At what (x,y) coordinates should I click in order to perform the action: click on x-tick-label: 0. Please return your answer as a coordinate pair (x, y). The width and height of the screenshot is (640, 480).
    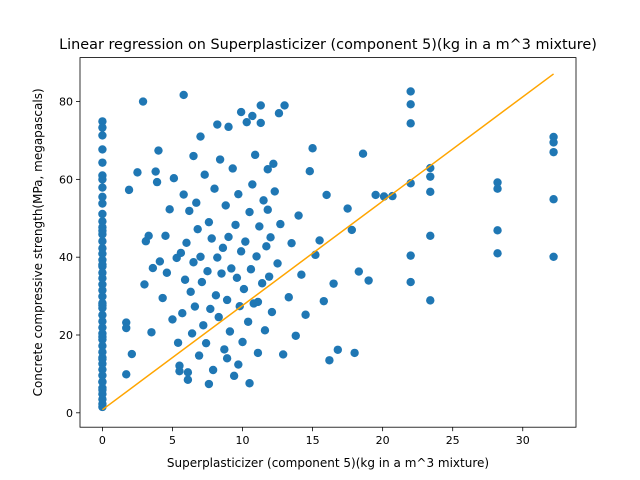
    Looking at the image, I should click on (102, 440).